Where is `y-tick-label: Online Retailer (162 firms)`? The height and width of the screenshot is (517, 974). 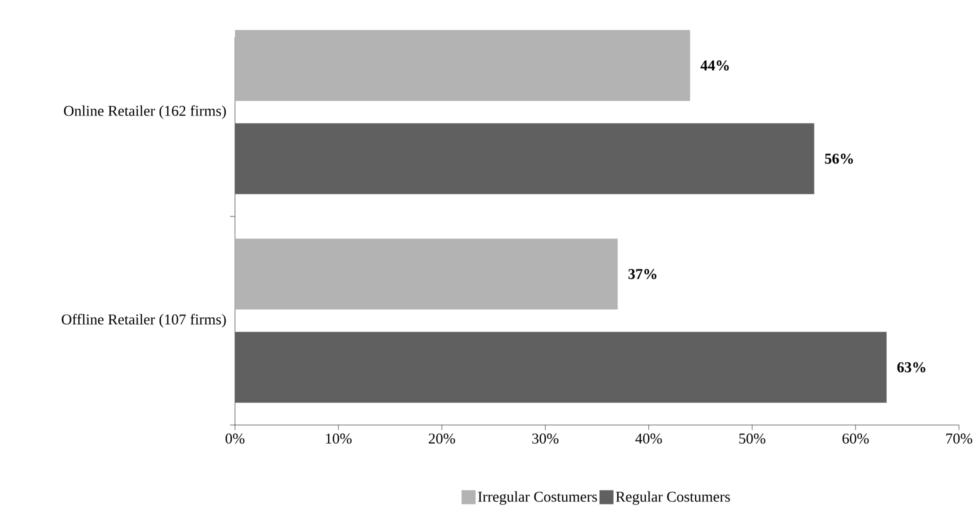 y-tick-label: Online Retailer (162 firms) is located at coordinates (145, 112).